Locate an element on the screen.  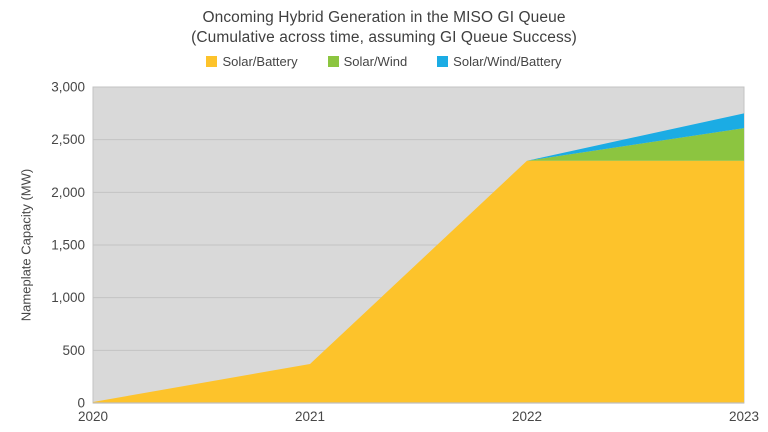
legend-label: Solar/Wind is located at coordinates (375, 61).